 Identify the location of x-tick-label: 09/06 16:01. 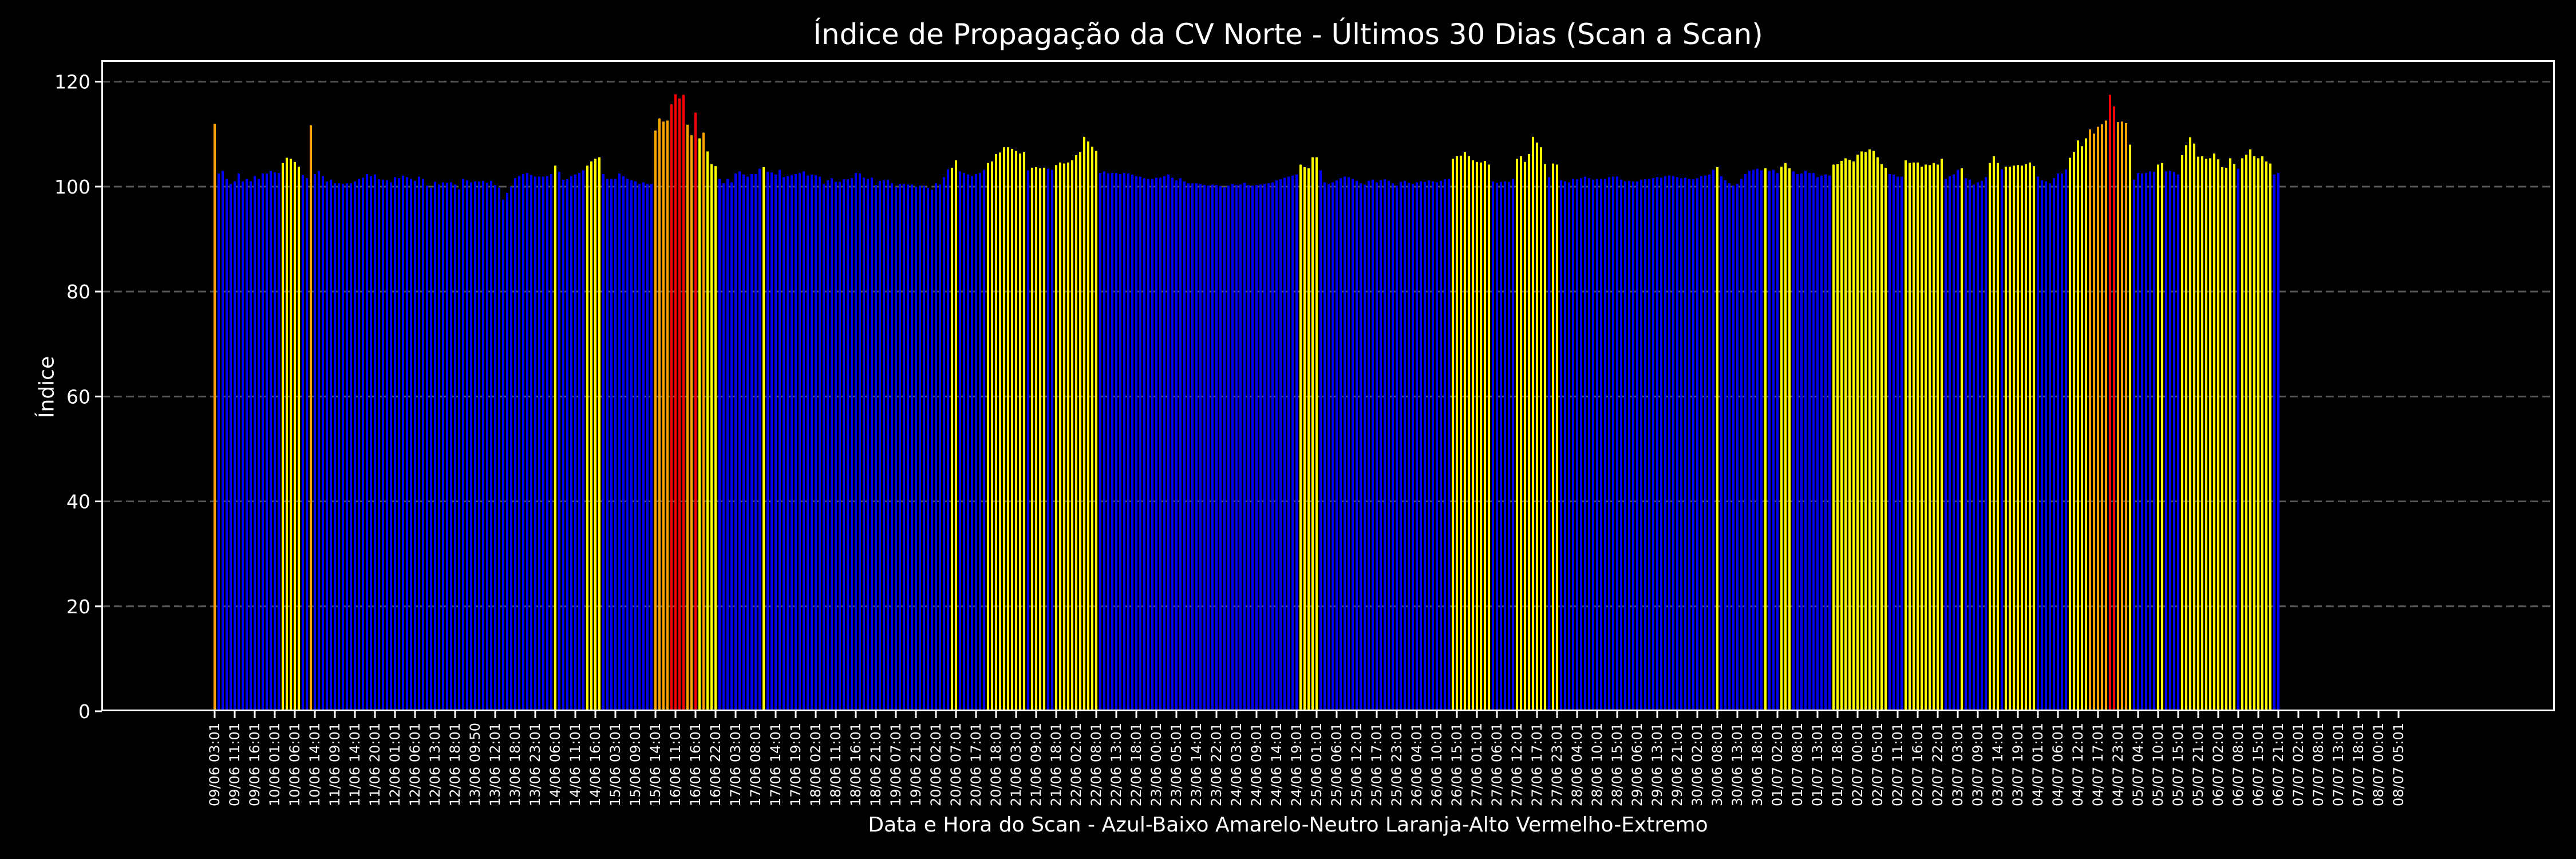
(255, 764).